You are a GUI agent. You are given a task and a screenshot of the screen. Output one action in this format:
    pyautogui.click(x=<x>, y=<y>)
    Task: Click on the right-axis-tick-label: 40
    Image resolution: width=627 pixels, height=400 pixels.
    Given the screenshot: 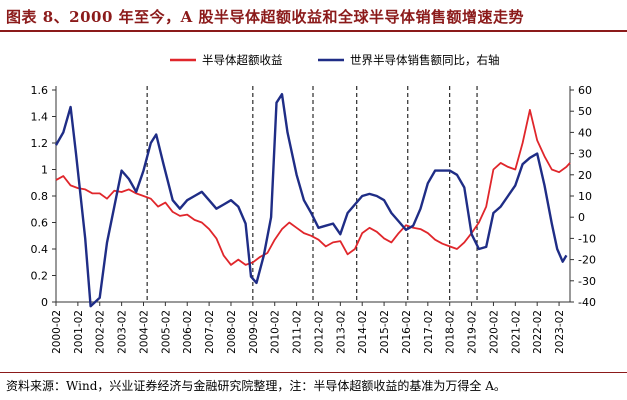 What is the action you would take?
    pyautogui.click(x=585, y=132)
    